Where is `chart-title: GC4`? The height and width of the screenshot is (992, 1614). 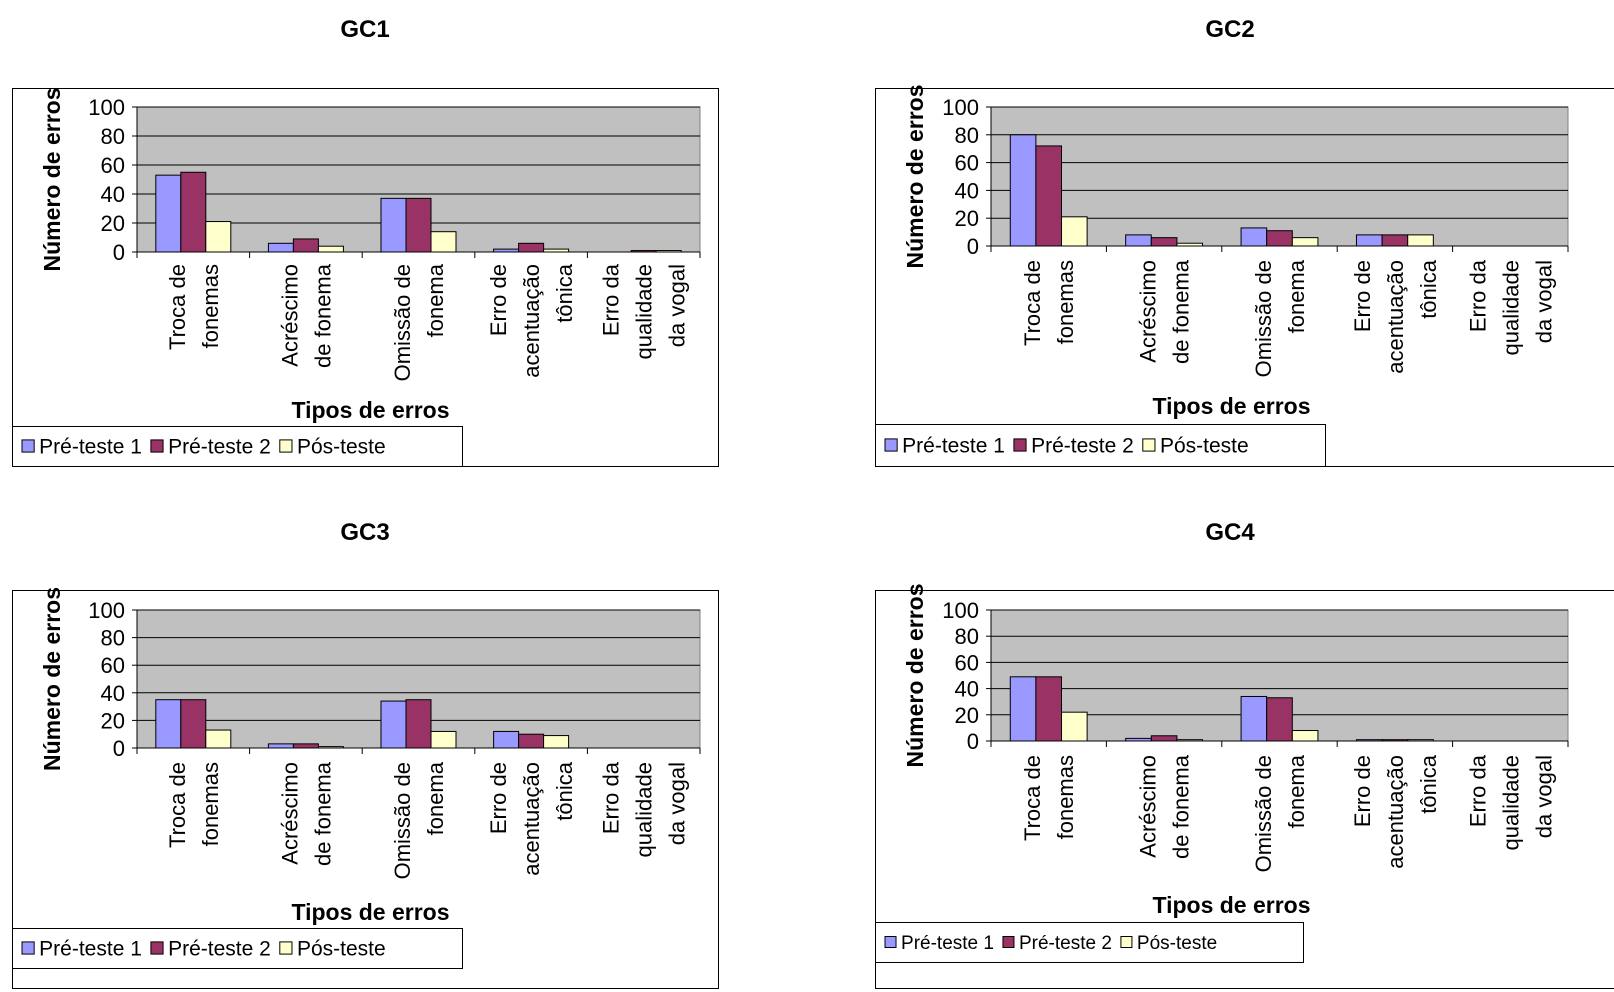 chart-title: GC4 is located at coordinates (1230, 532).